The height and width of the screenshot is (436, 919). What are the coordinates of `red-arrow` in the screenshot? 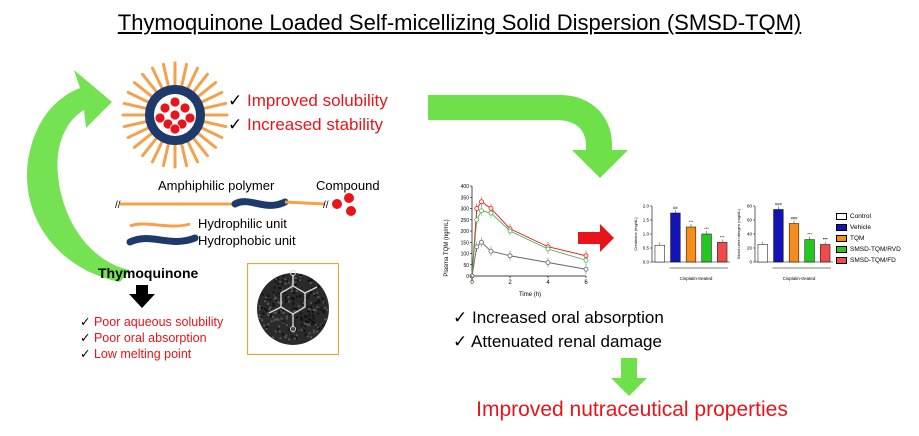 It's located at (596, 238).